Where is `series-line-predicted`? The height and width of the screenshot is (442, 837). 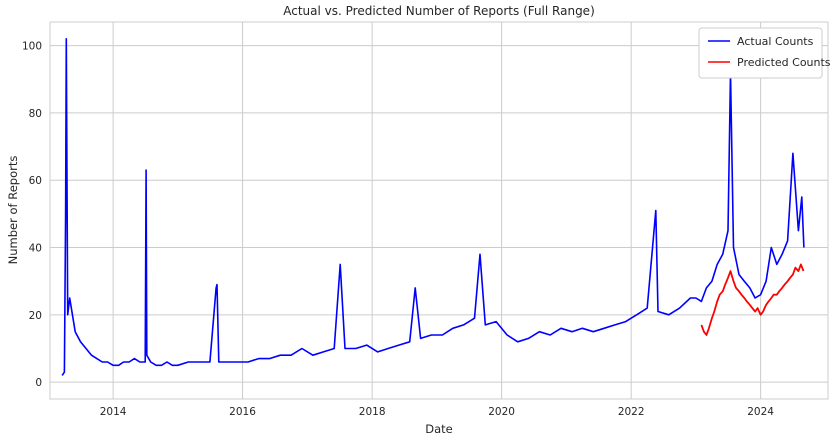 series-line-predicted is located at coordinates (752, 299).